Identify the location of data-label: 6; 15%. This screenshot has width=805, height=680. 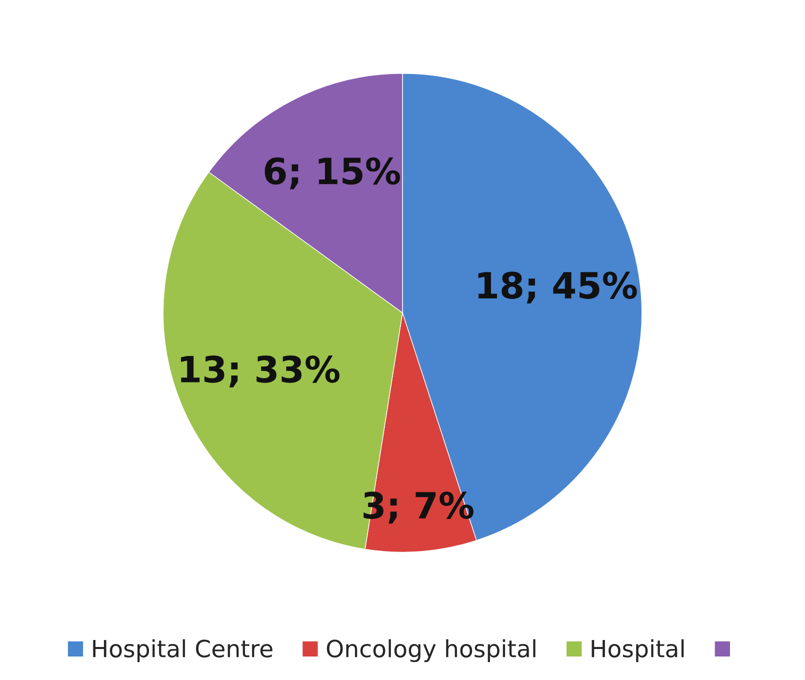
(332, 173).